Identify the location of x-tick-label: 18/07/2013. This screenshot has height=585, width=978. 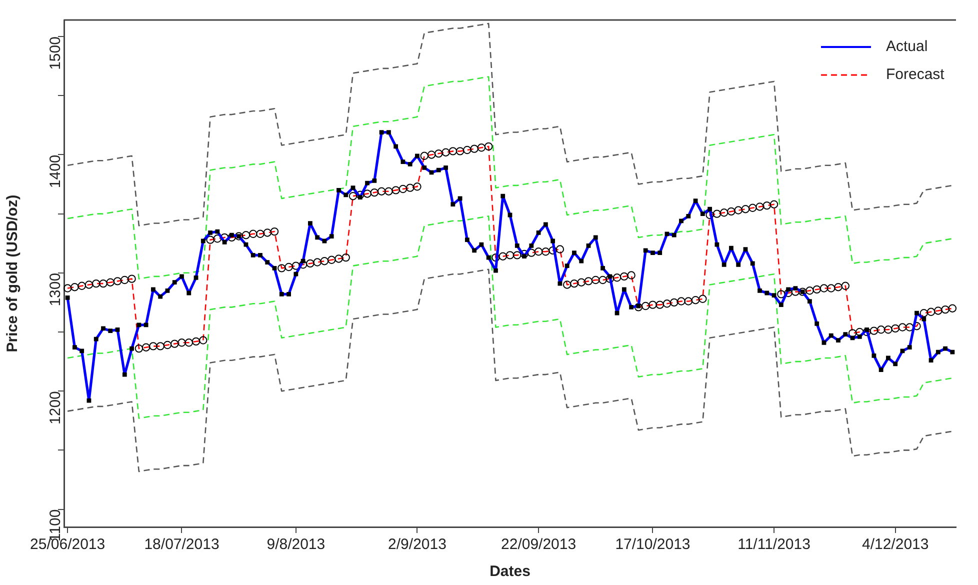
(182, 545).